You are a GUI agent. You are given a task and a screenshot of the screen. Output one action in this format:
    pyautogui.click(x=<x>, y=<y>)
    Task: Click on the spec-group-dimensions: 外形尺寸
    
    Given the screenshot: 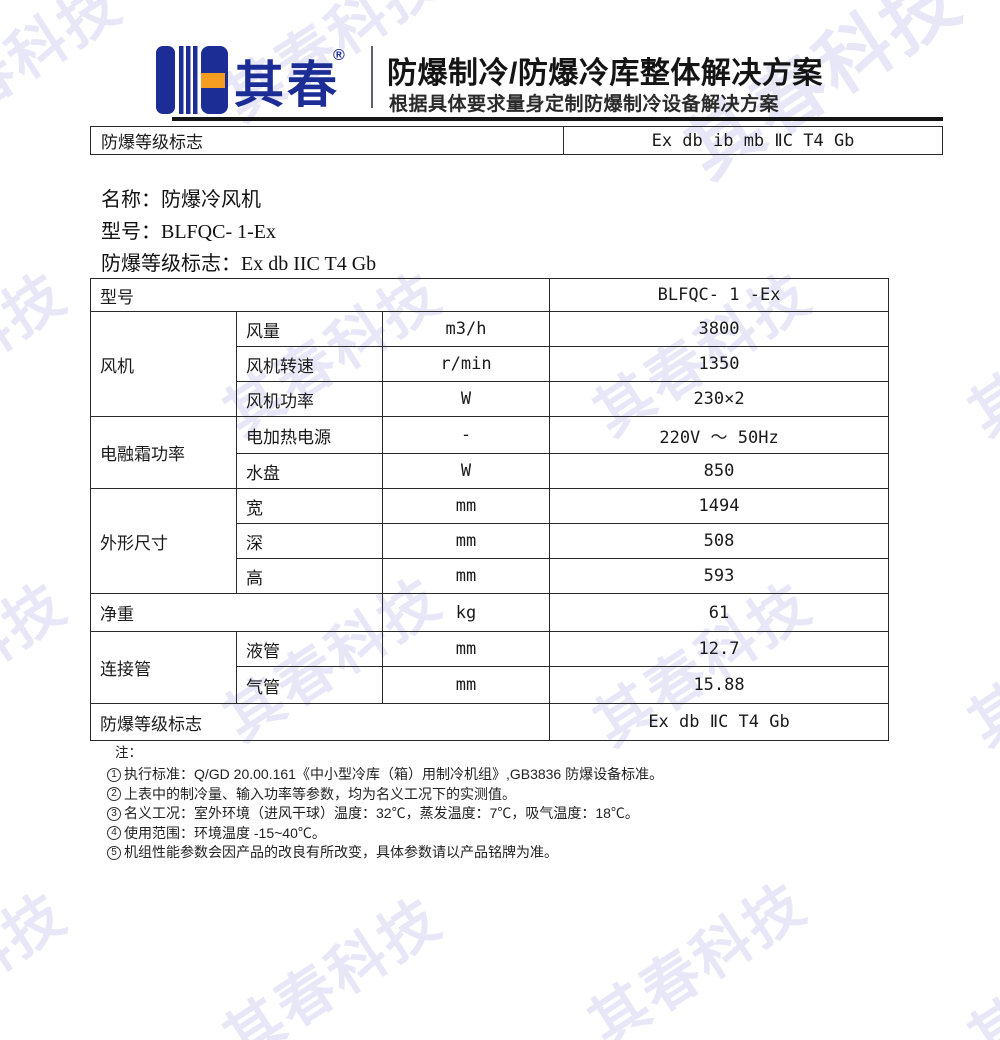 What is the action you would take?
    pyautogui.click(x=163, y=541)
    